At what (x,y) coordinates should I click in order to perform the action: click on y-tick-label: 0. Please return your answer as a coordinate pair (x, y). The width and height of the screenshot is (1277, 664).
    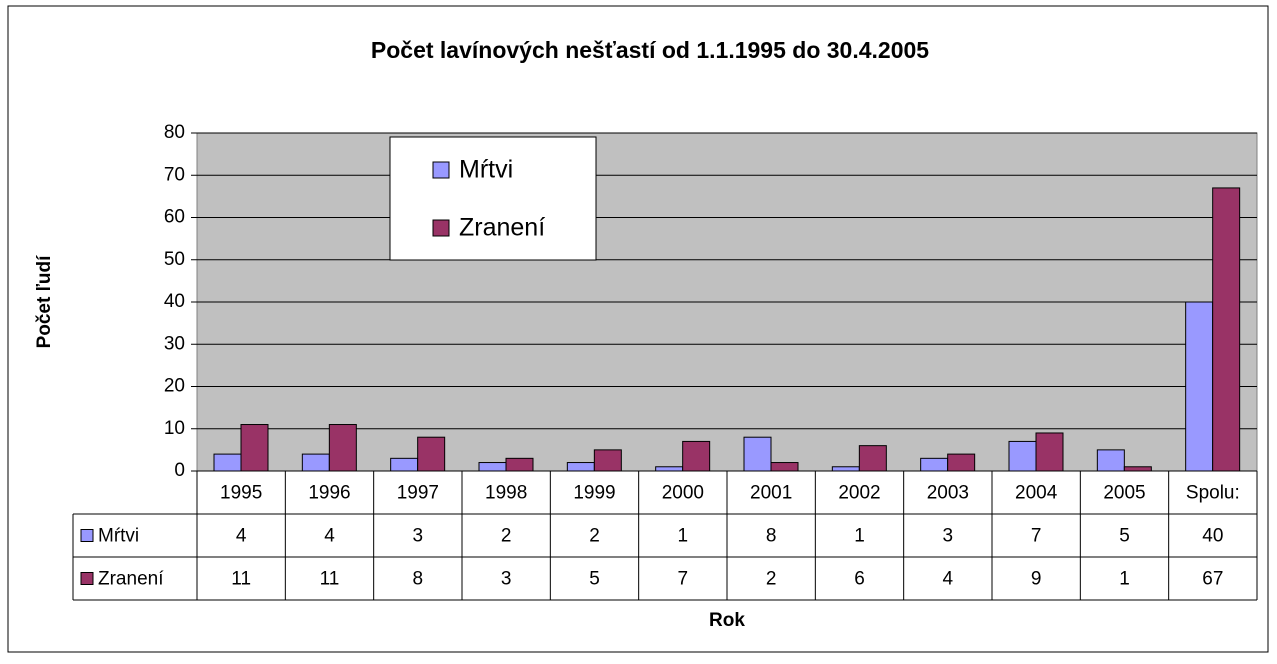
    Looking at the image, I should click on (179, 470).